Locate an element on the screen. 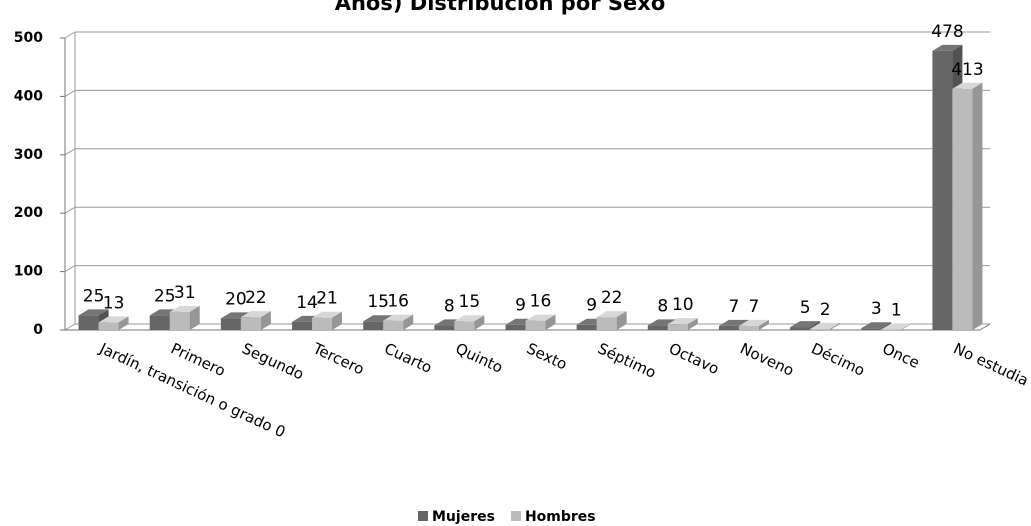  data-label: 13 is located at coordinates (114, 303).